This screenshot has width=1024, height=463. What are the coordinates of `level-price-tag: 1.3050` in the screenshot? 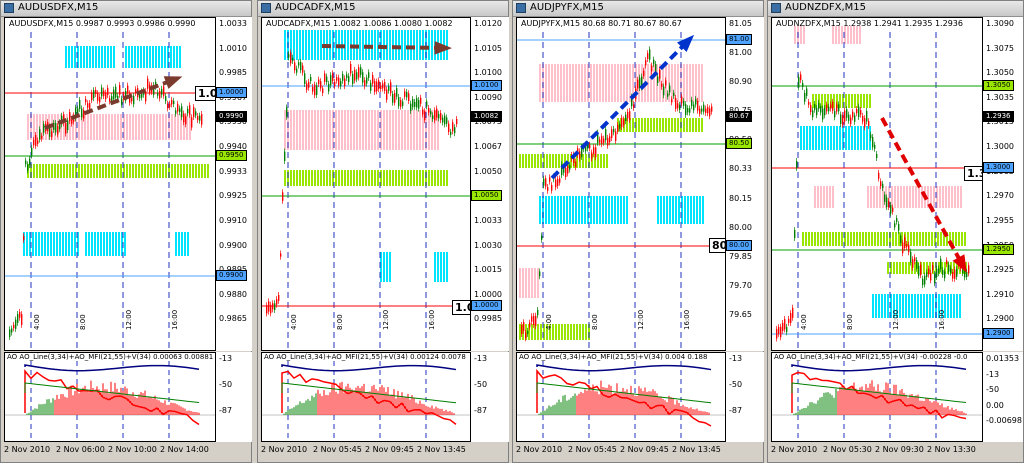 It's located at (998, 85).